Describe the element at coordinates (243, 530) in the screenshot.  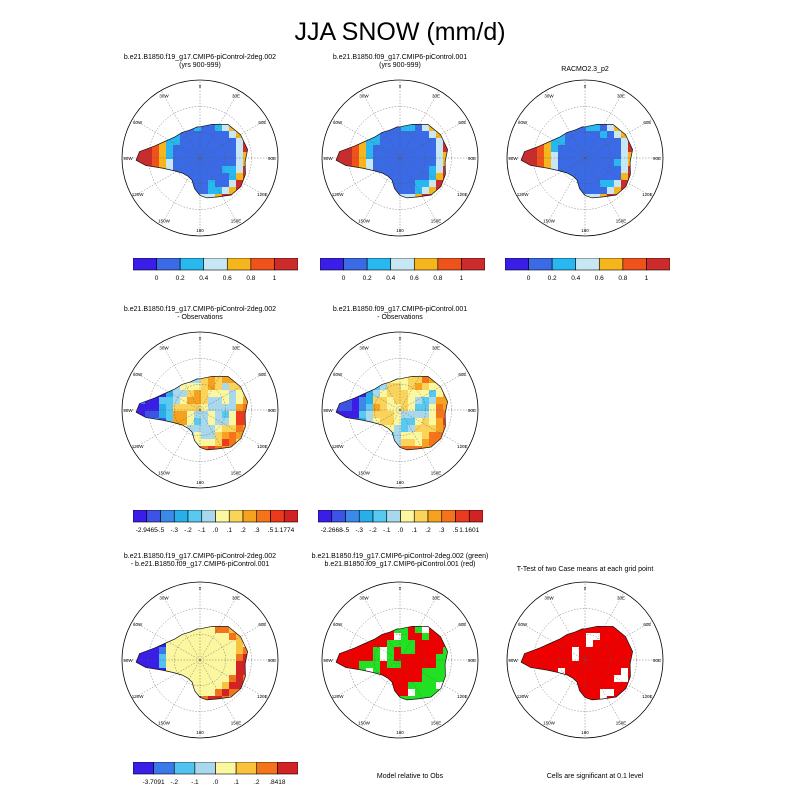
I see `colorbar-label: .2` at that location.